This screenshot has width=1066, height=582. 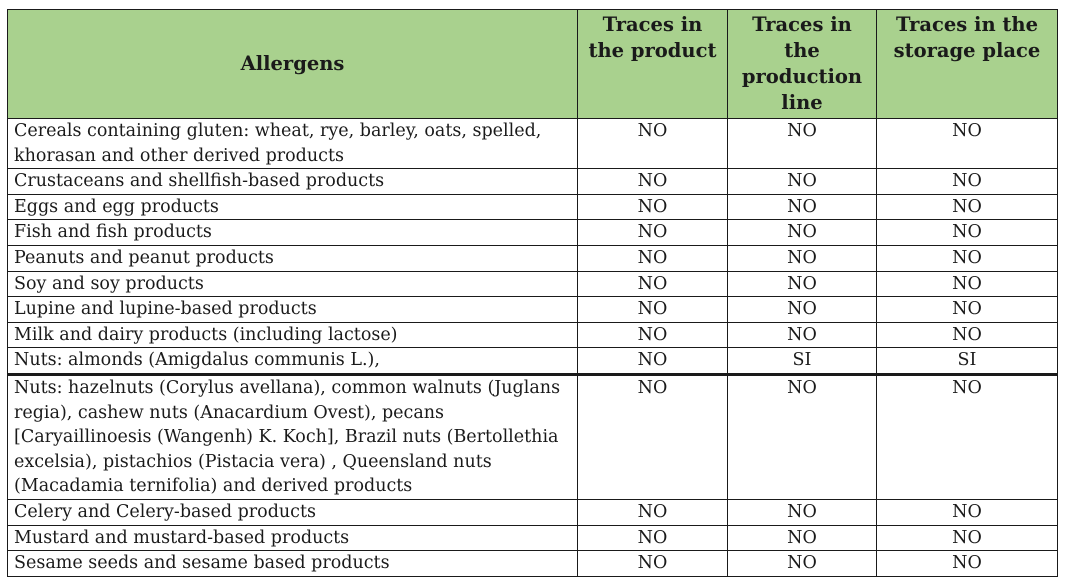 What do you see at coordinates (292, 284) in the screenshot?
I see `allergen-cell: Soy and soy products` at bounding box center [292, 284].